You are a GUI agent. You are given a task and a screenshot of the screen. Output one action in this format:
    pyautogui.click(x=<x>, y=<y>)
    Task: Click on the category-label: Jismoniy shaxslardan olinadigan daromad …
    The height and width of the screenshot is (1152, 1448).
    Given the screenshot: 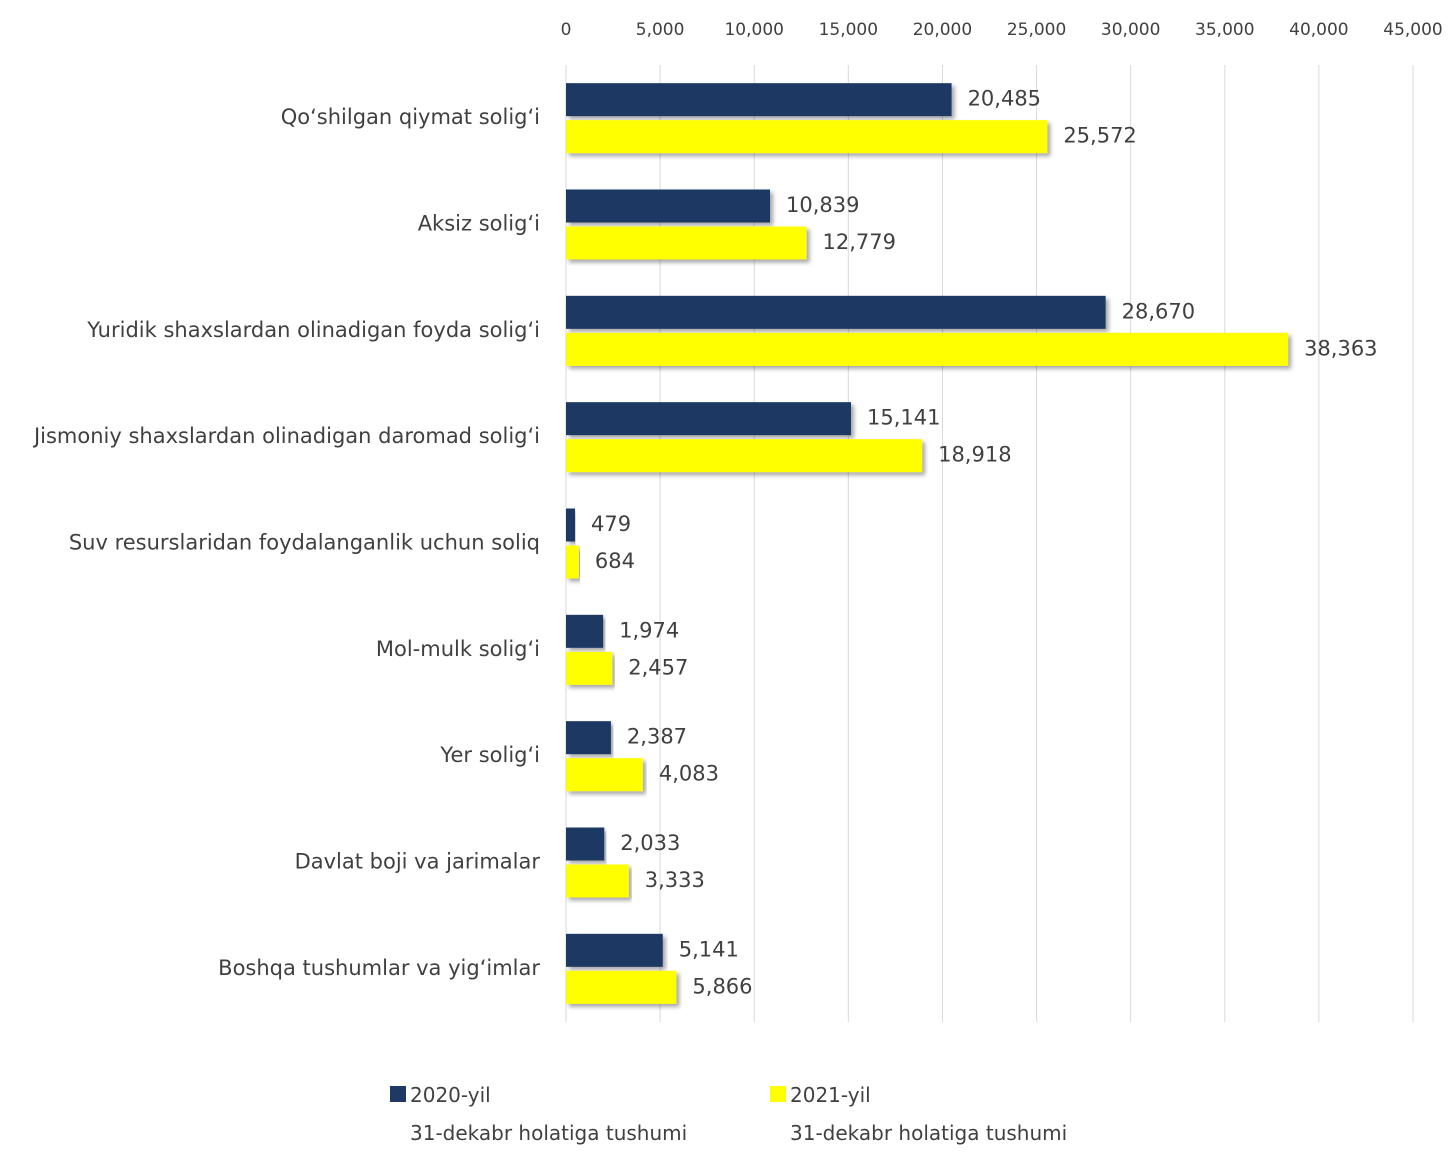 What is the action you would take?
    pyautogui.click(x=286, y=436)
    